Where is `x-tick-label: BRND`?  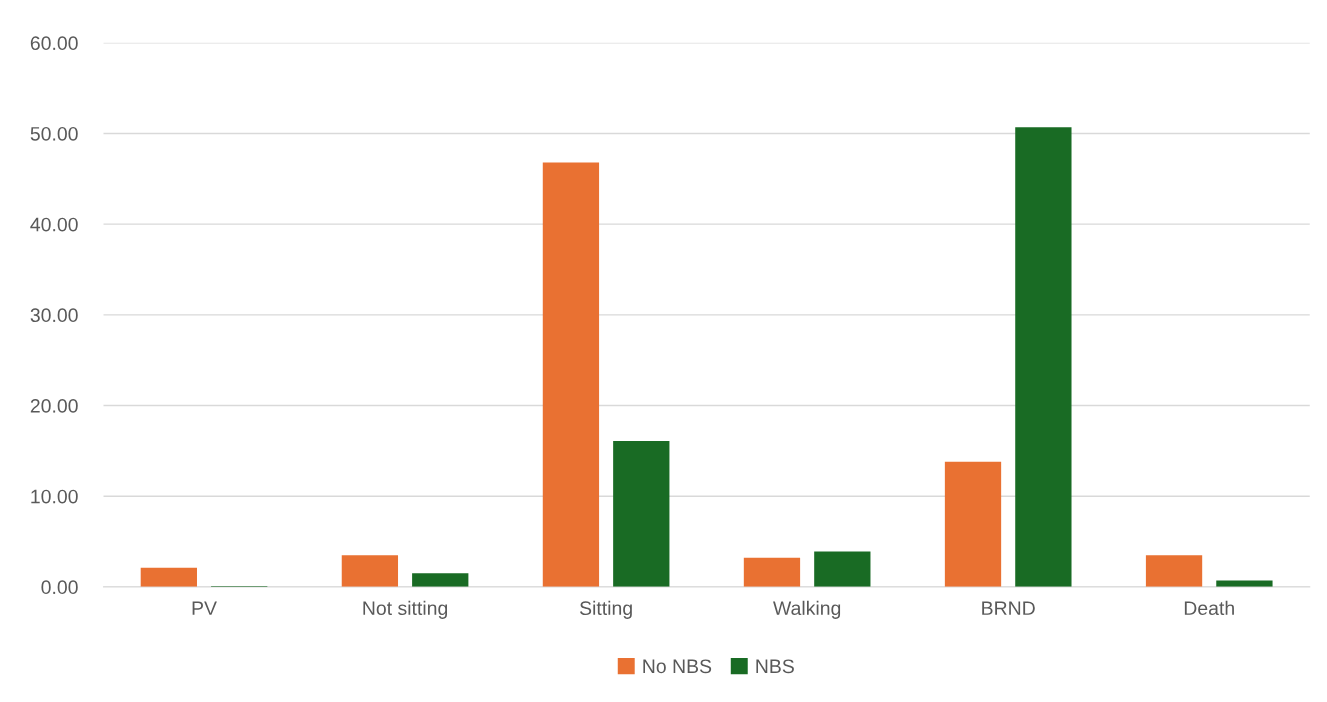
x-tick-label: BRND is located at coordinates (1008, 608).